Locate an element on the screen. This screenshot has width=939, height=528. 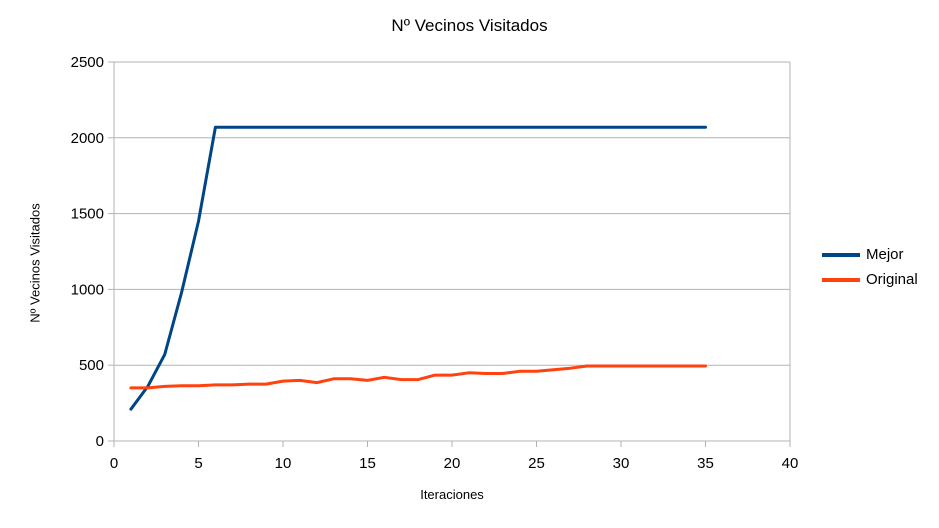
legend-item-original: Original is located at coordinates (870, 279).